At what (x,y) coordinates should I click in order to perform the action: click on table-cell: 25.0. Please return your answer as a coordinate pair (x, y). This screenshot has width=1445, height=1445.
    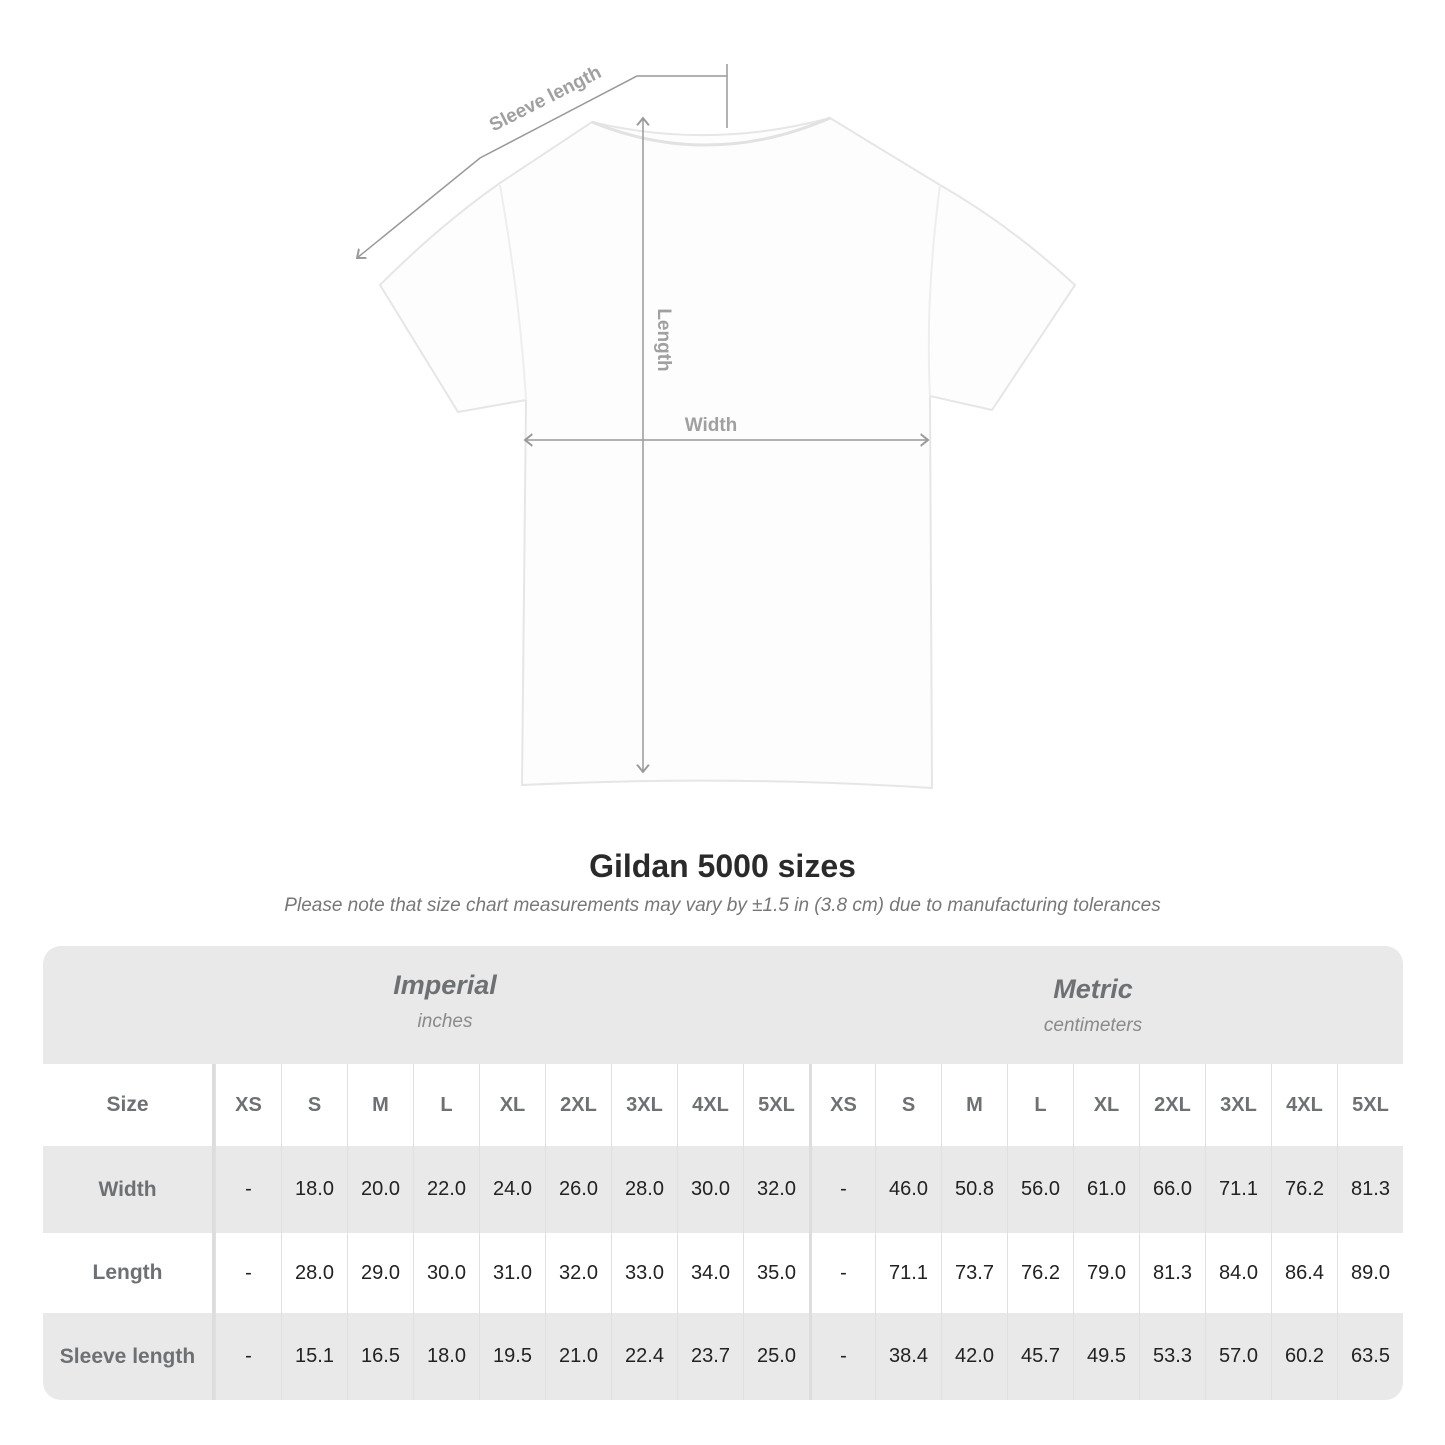
    Looking at the image, I should click on (776, 1356).